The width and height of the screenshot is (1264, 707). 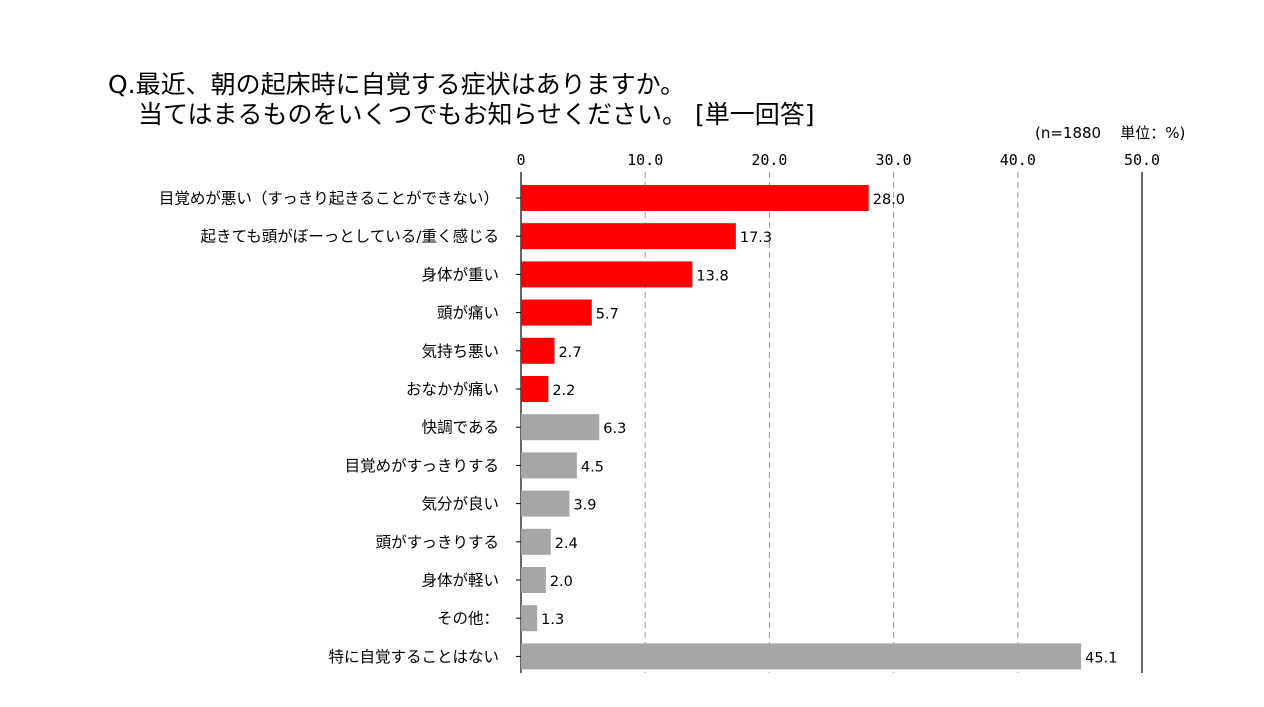 I want to click on value-label-2: 13.8, so click(x=712, y=276).